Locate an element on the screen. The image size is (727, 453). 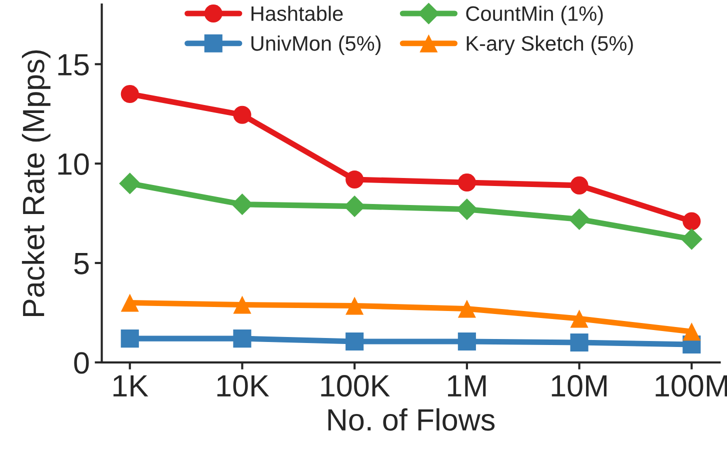
x-tick-label: 10K is located at coordinates (243, 386).